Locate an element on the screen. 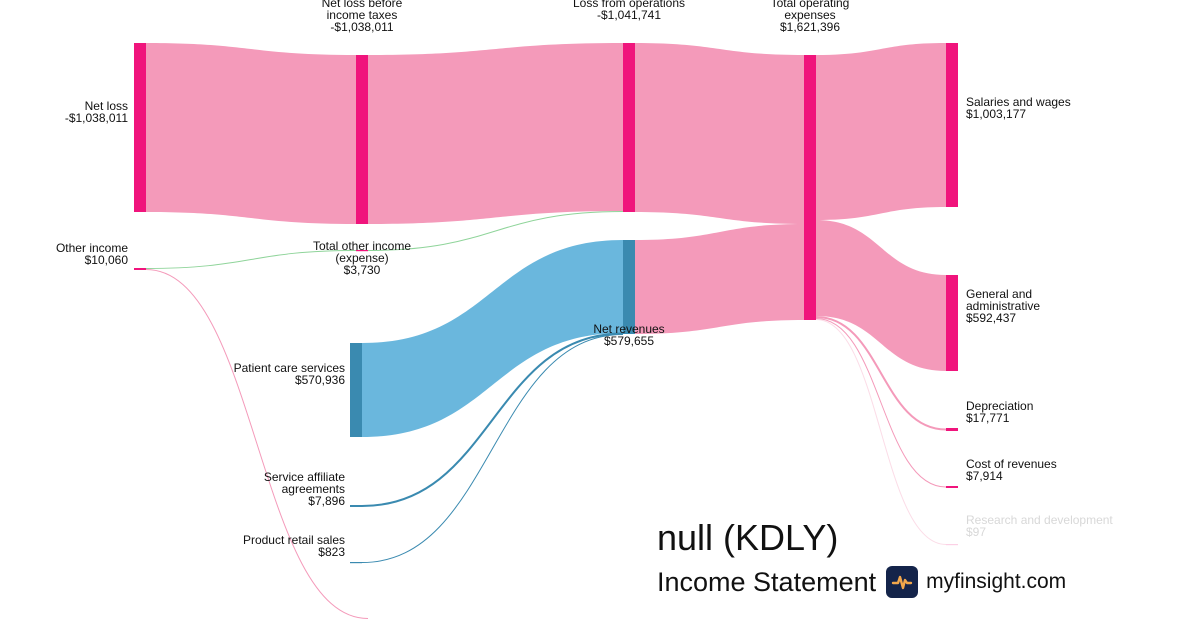 Image resolution: width=1200 pixels, height=630 pixels. sankey-link-other_income-to-end is located at coordinates (257, 444).